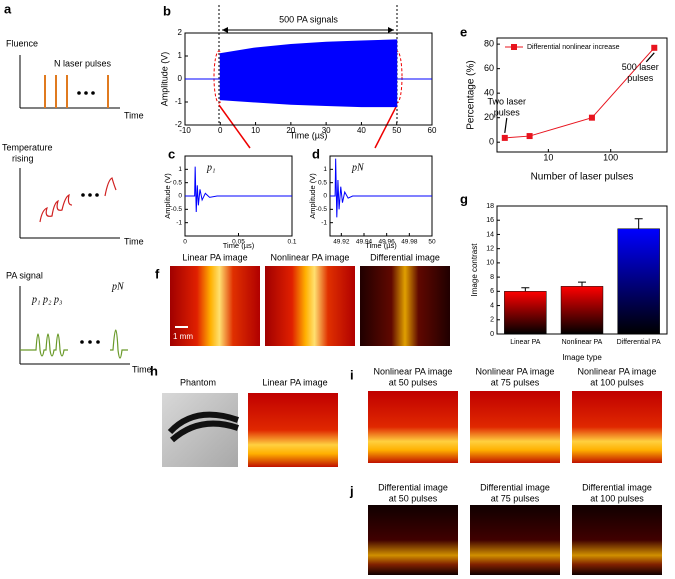 The image size is (675, 579). I want to click on panel-label: d, so click(316, 153).